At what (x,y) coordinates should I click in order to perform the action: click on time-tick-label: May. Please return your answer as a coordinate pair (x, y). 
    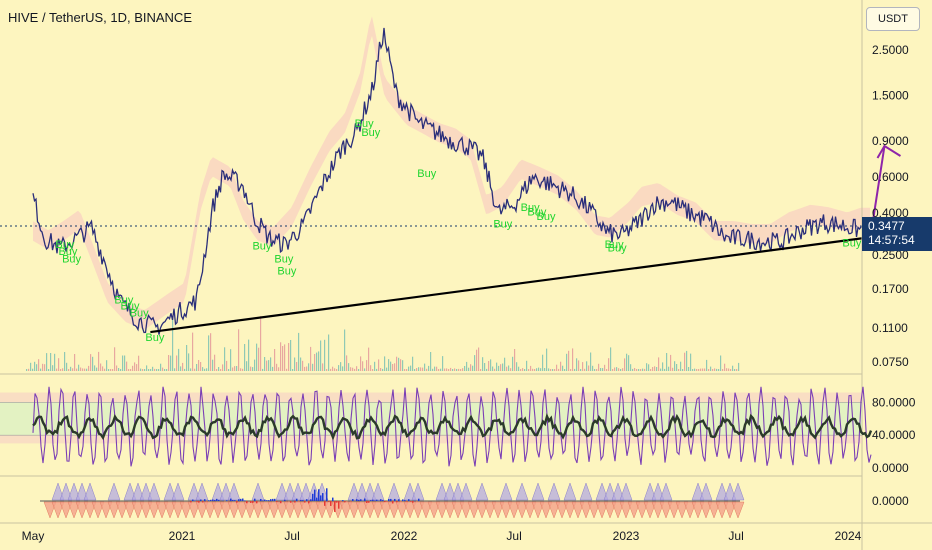
    Looking at the image, I should click on (33, 536).